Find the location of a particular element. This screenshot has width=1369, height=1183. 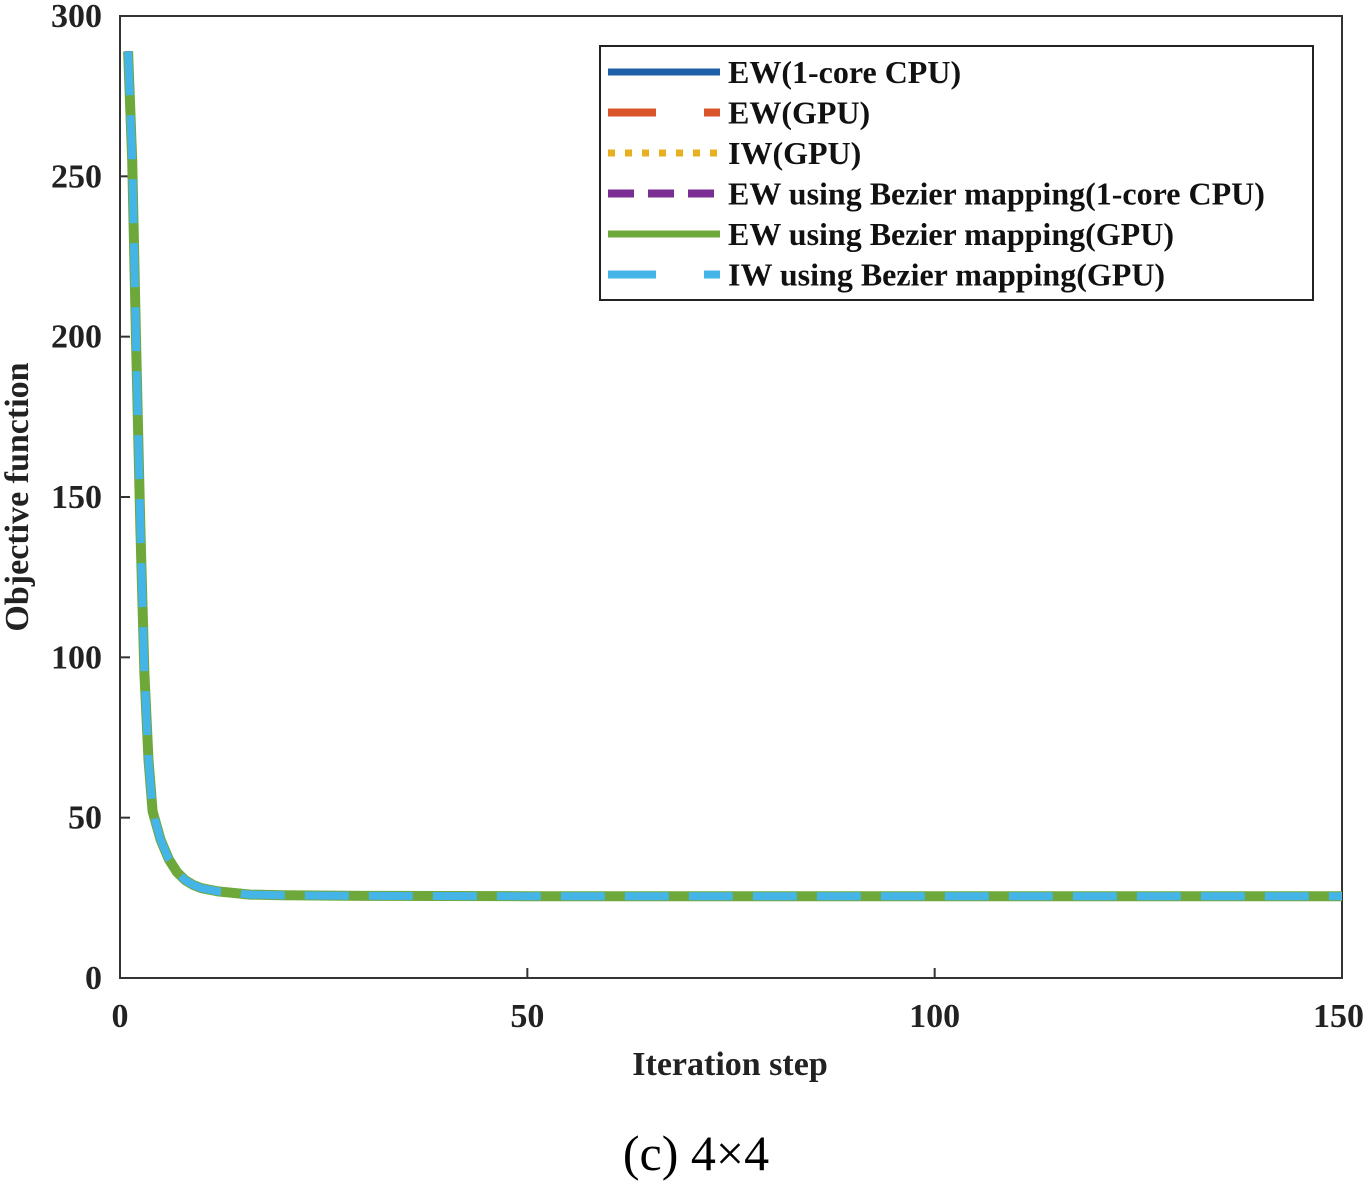

legend-box is located at coordinates (956, 173).